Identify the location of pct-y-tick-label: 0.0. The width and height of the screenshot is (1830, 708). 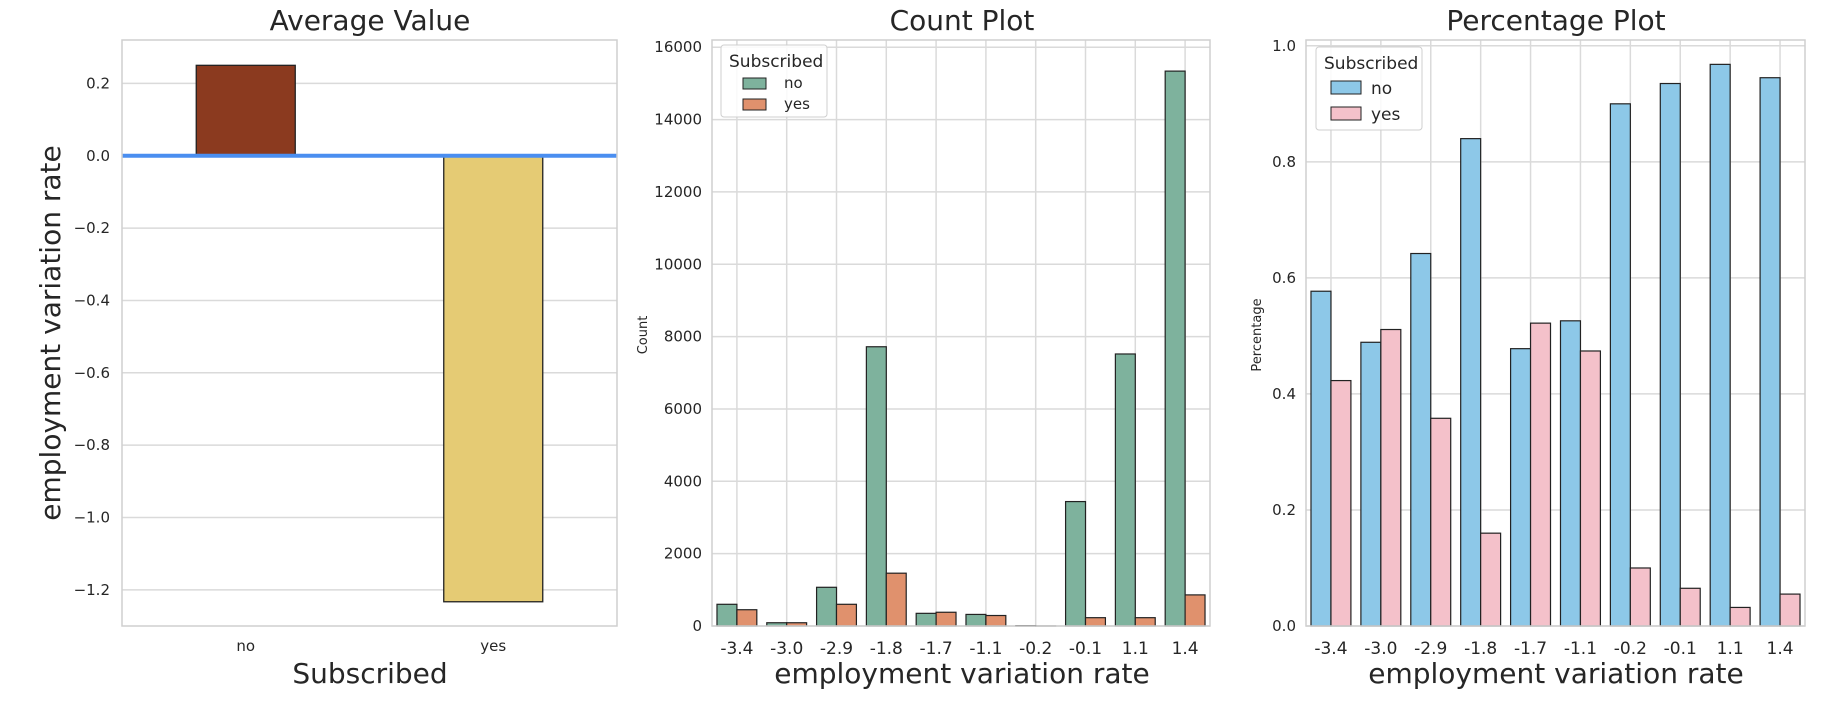
(1284, 626).